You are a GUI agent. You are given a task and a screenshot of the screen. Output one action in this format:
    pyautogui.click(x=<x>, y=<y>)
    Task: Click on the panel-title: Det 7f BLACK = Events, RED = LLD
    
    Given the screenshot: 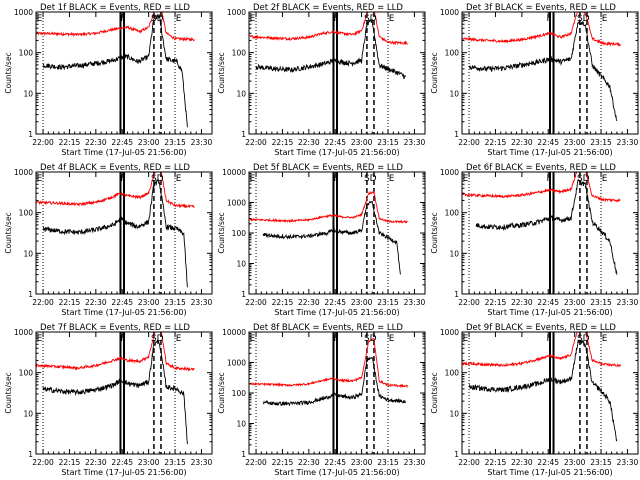 What is the action you would take?
    pyautogui.click(x=115, y=328)
    